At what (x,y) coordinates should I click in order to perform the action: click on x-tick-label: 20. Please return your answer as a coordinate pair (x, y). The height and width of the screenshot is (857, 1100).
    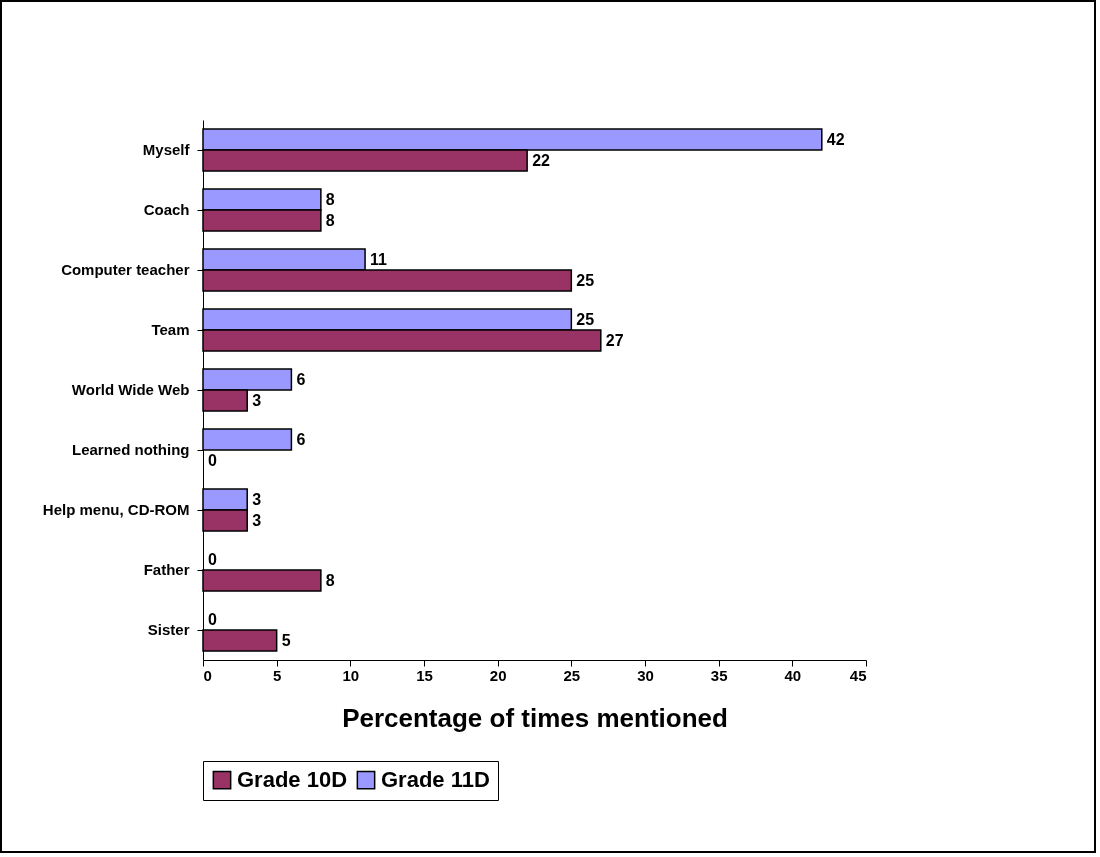
    Looking at the image, I should click on (498, 675).